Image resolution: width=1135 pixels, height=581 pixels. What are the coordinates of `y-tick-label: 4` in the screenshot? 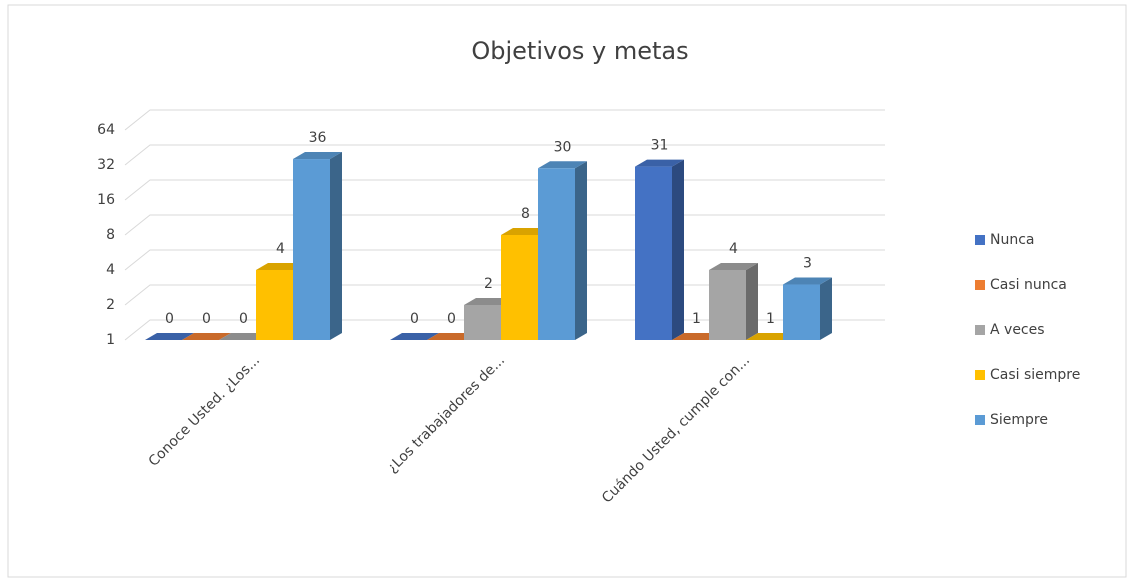 It's located at (110, 270).